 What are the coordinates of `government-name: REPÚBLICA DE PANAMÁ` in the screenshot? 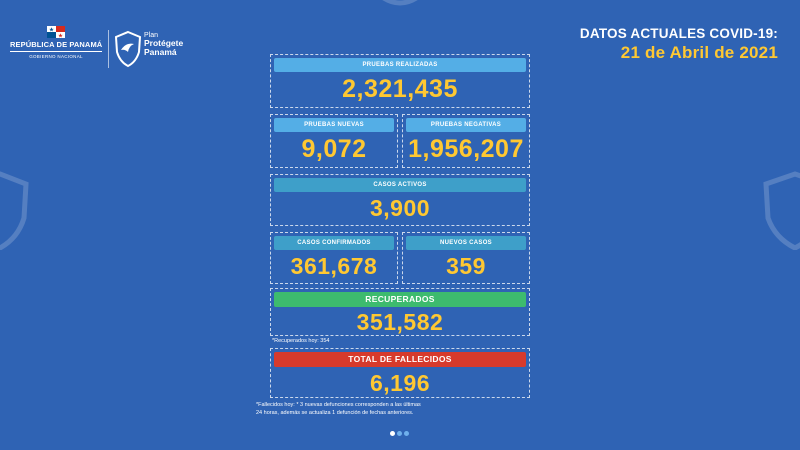 It's located at (56, 44).